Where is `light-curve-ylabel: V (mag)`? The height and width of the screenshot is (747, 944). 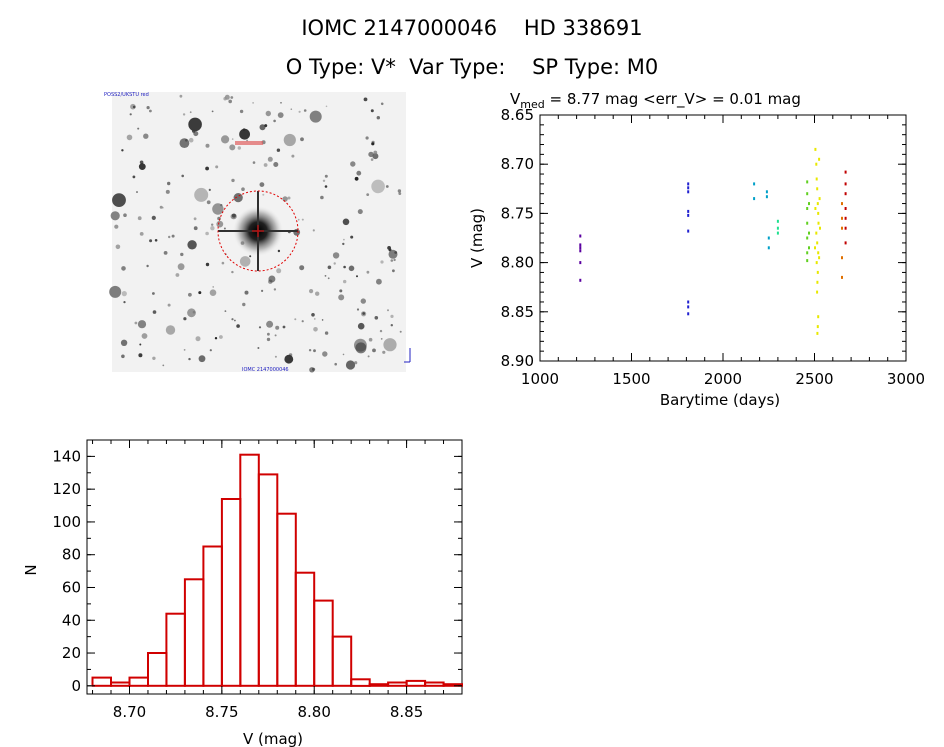 light-curve-ylabel: V (mag) is located at coordinates (477, 238).